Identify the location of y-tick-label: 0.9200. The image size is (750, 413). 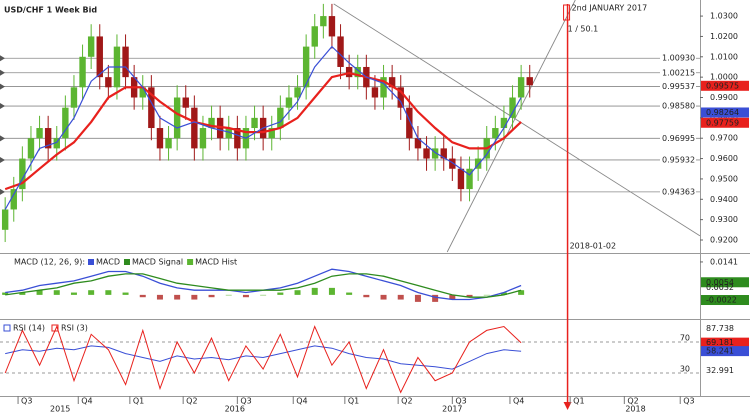
(724, 239).